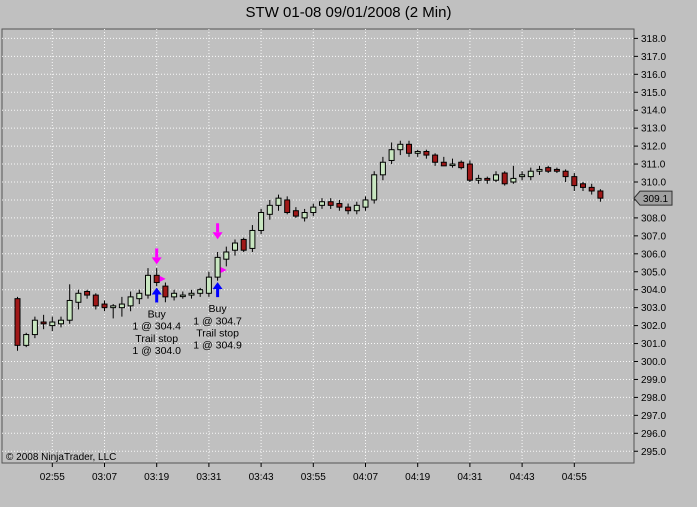 Image resolution: width=697 pixels, height=507 pixels. What do you see at coordinates (653, 290) in the screenshot?
I see `y-tick-label: 304.0` at bounding box center [653, 290].